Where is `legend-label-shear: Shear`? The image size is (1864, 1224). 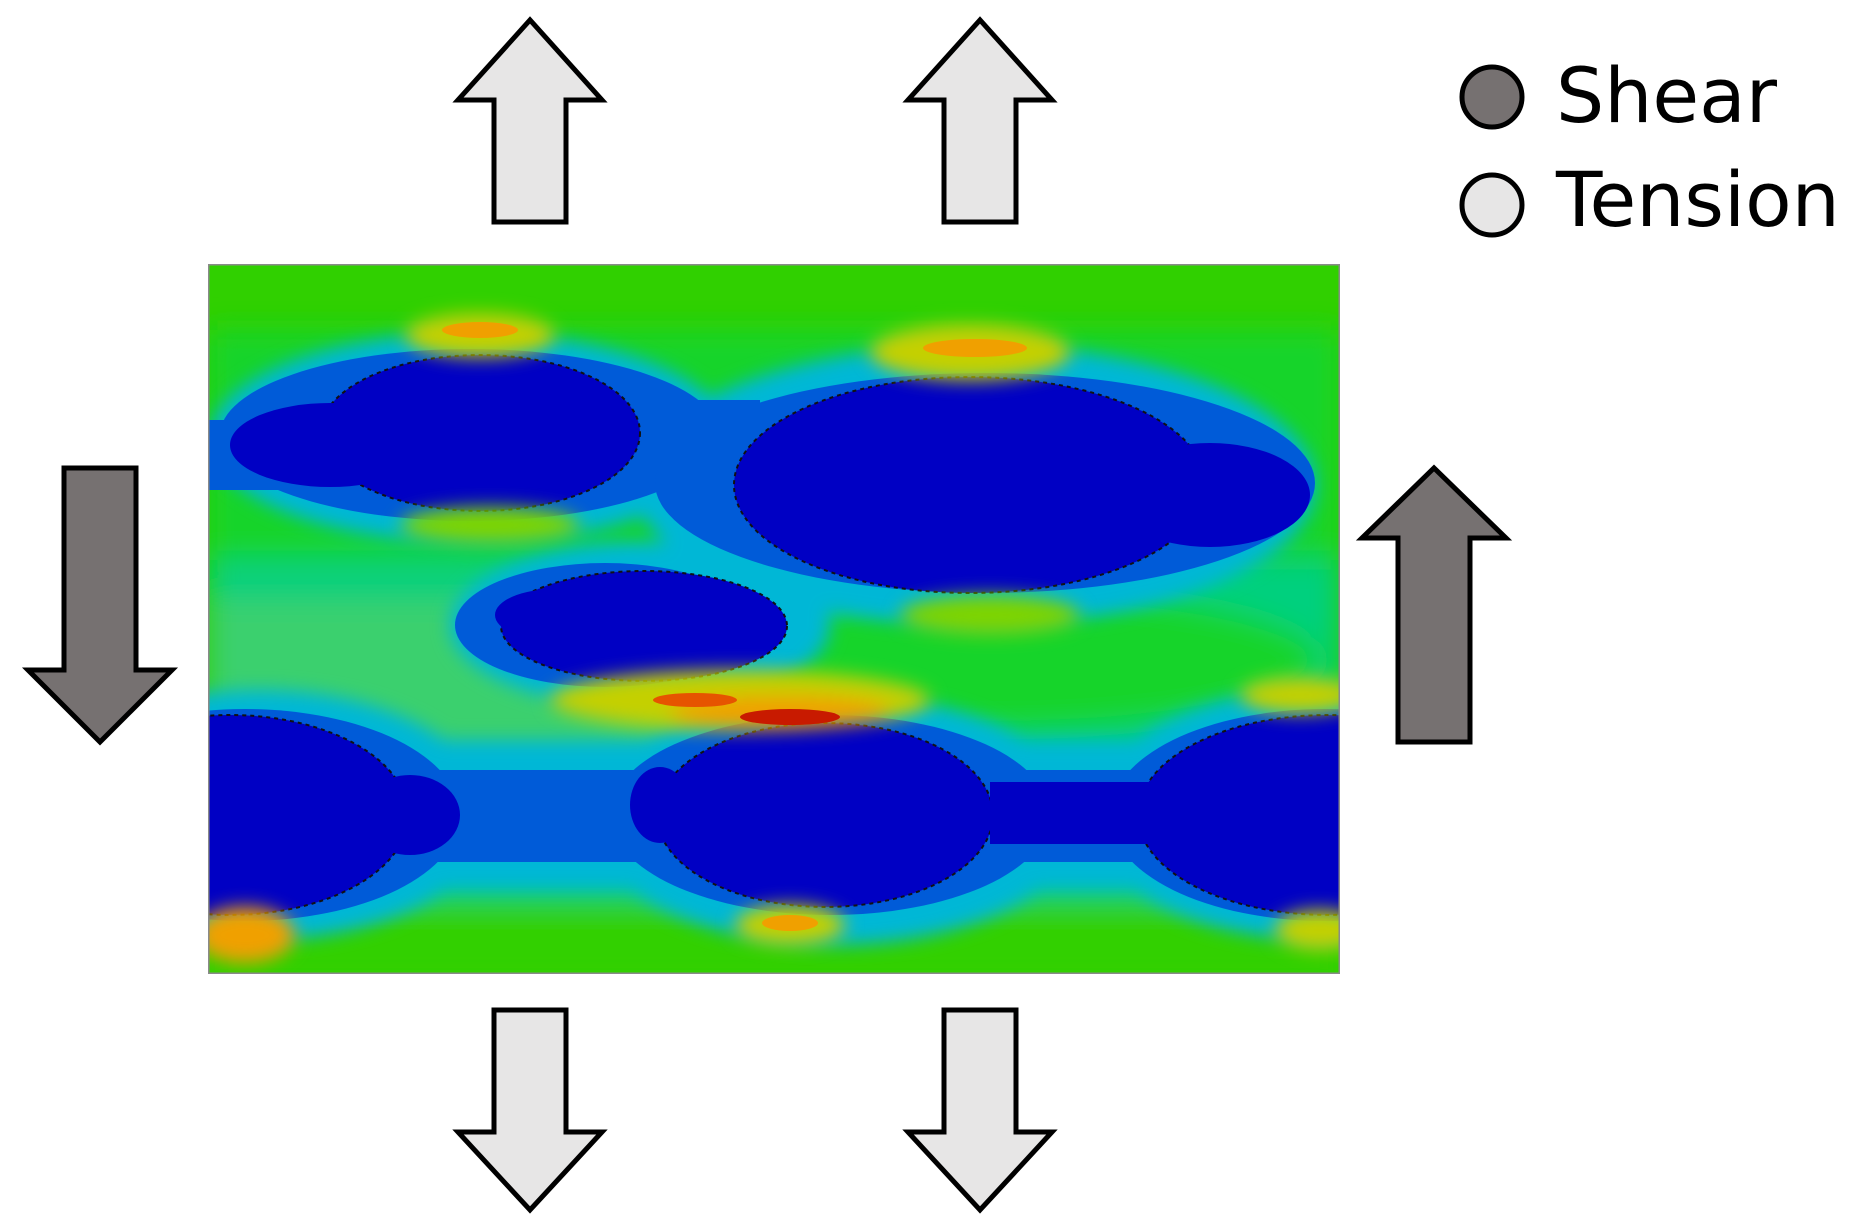
legend-label-shear: Shear is located at coordinates (1667, 95).